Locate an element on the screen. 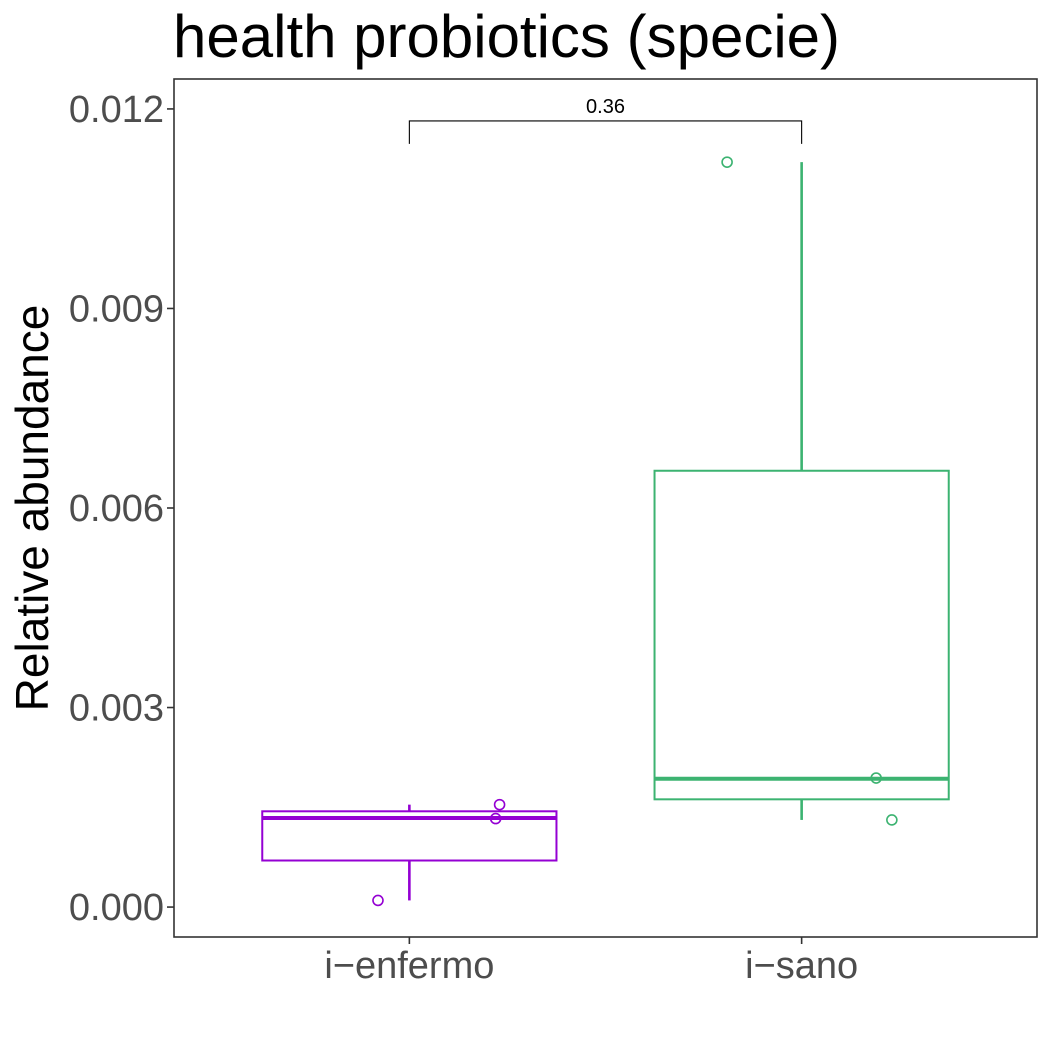 The image size is (1050, 1050). chart-title: health probiotics (specie) is located at coordinates (506, 36).